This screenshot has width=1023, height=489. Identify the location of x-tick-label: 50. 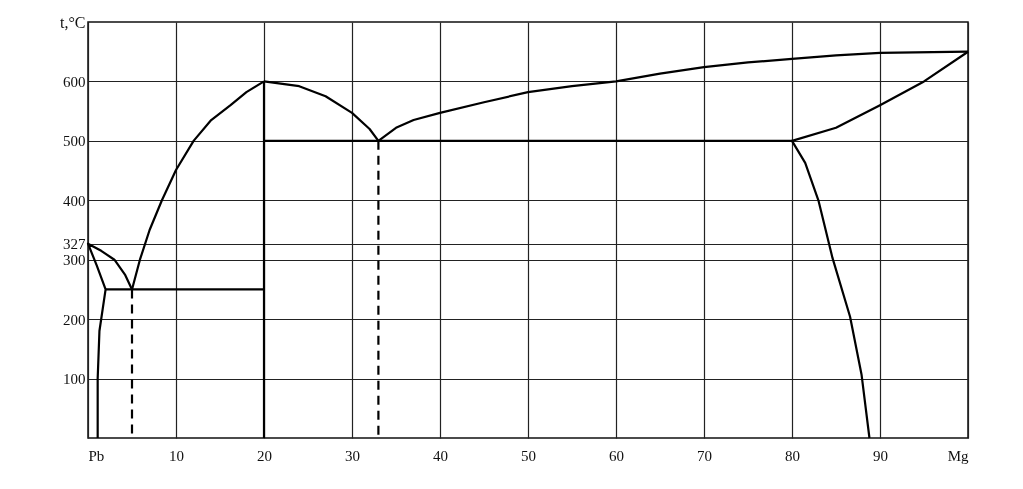
(528, 455).